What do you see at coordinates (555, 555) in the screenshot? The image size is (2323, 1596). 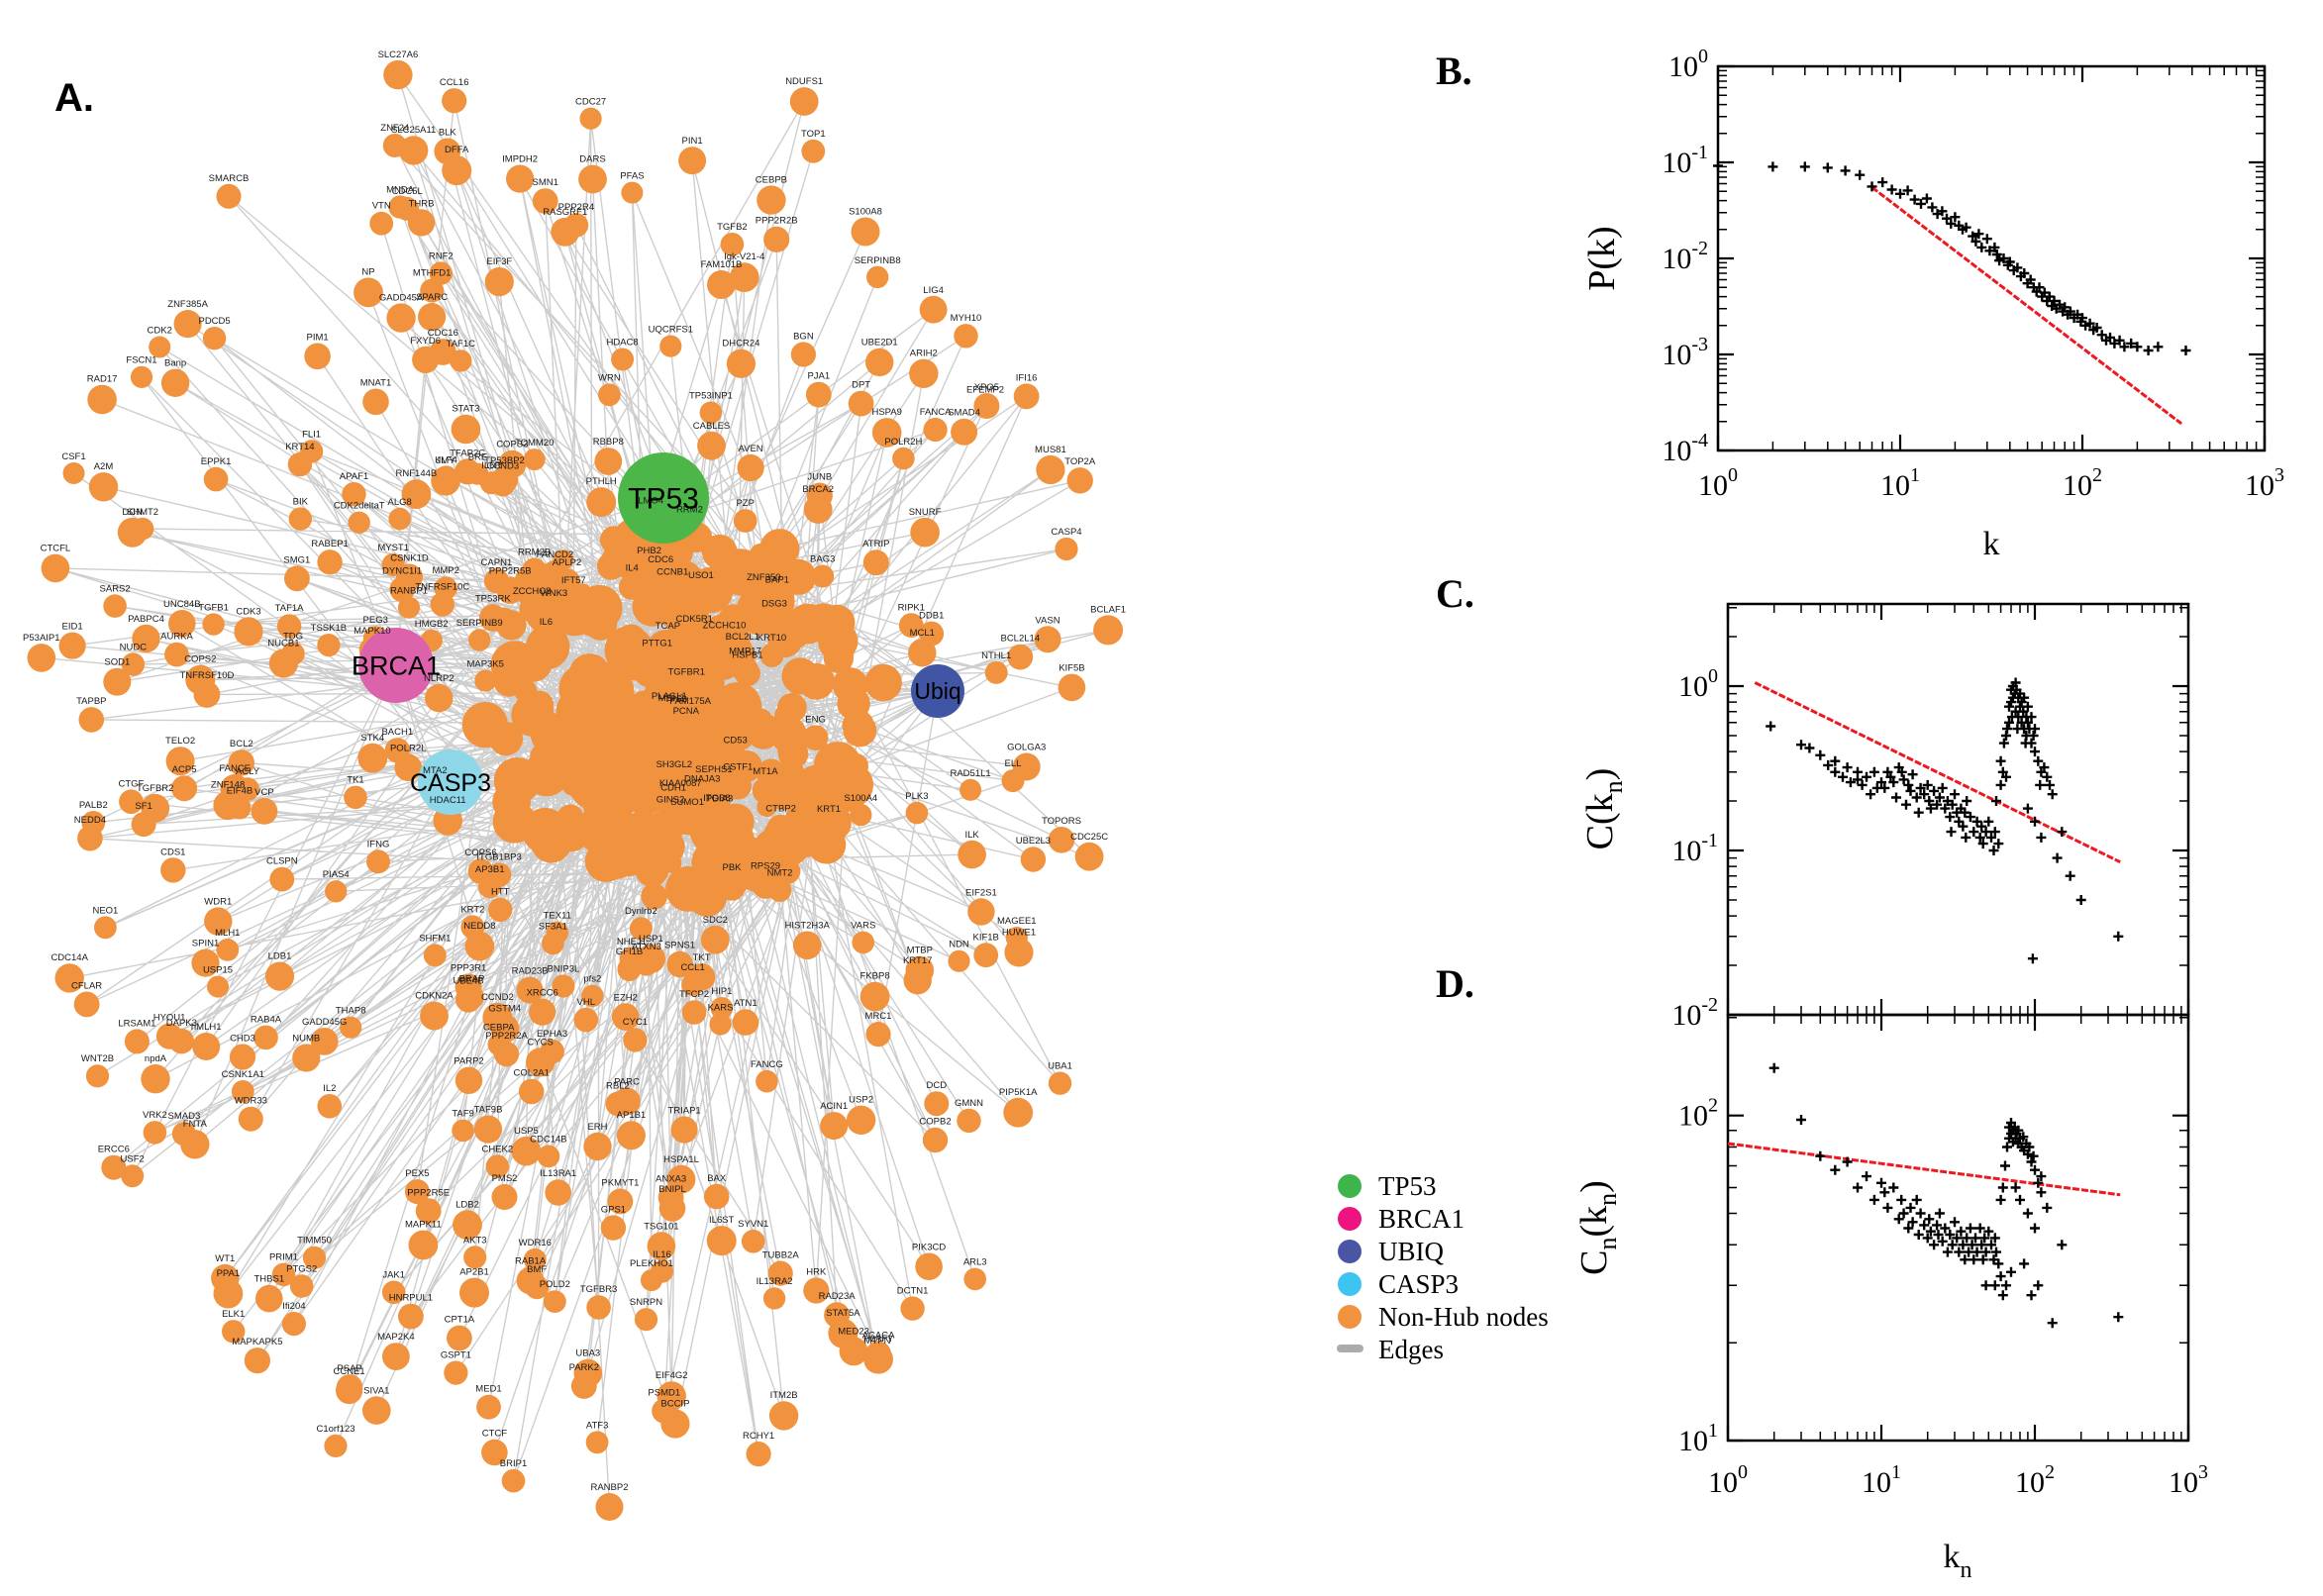 I see `network-node-label: FANCD2` at bounding box center [555, 555].